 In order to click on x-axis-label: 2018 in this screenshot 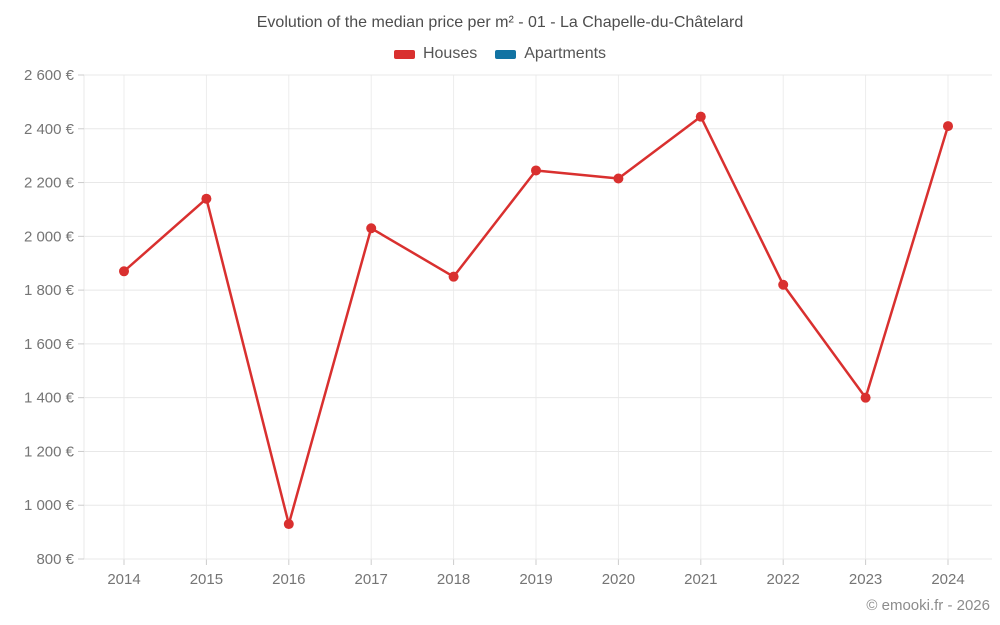, I will do `click(453, 579)`.